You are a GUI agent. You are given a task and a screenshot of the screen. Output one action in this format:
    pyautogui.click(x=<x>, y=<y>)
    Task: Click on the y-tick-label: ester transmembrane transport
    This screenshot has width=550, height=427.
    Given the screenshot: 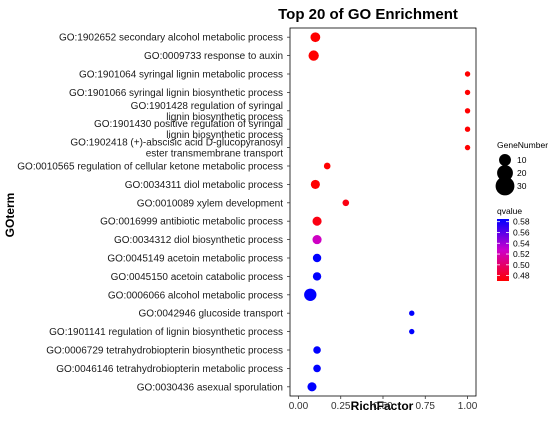 What is the action you would take?
    pyautogui.click(x=215, y=154)
    